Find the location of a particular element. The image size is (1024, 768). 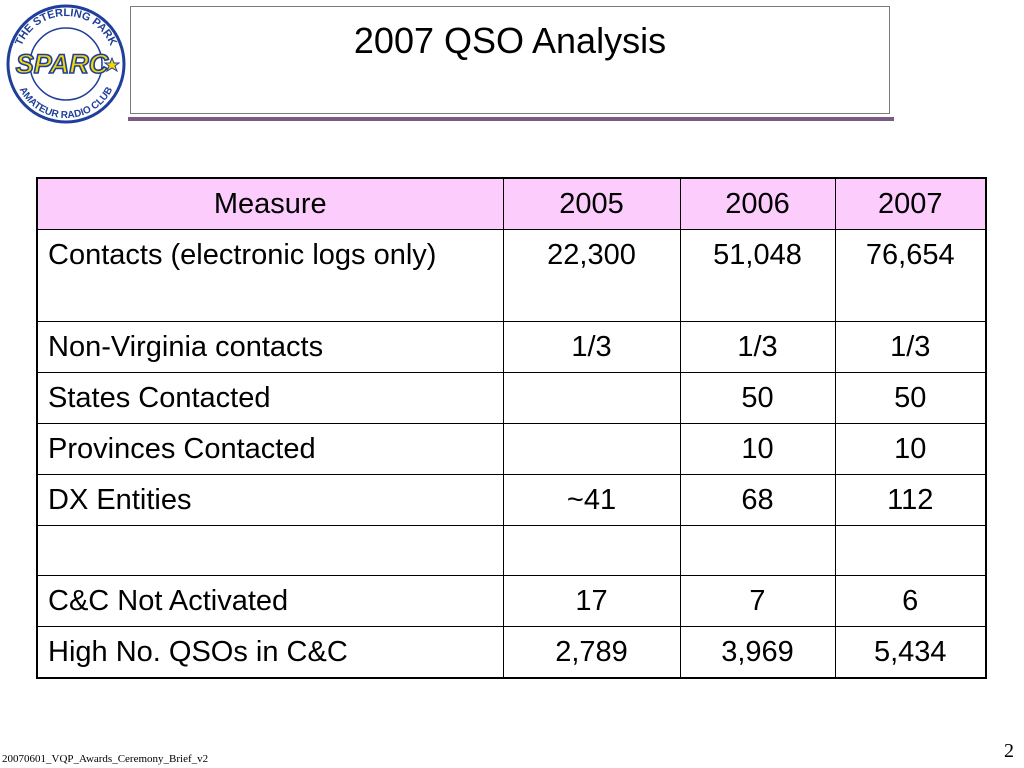

header-2005: 2005 is located at coordinates (591, 203).